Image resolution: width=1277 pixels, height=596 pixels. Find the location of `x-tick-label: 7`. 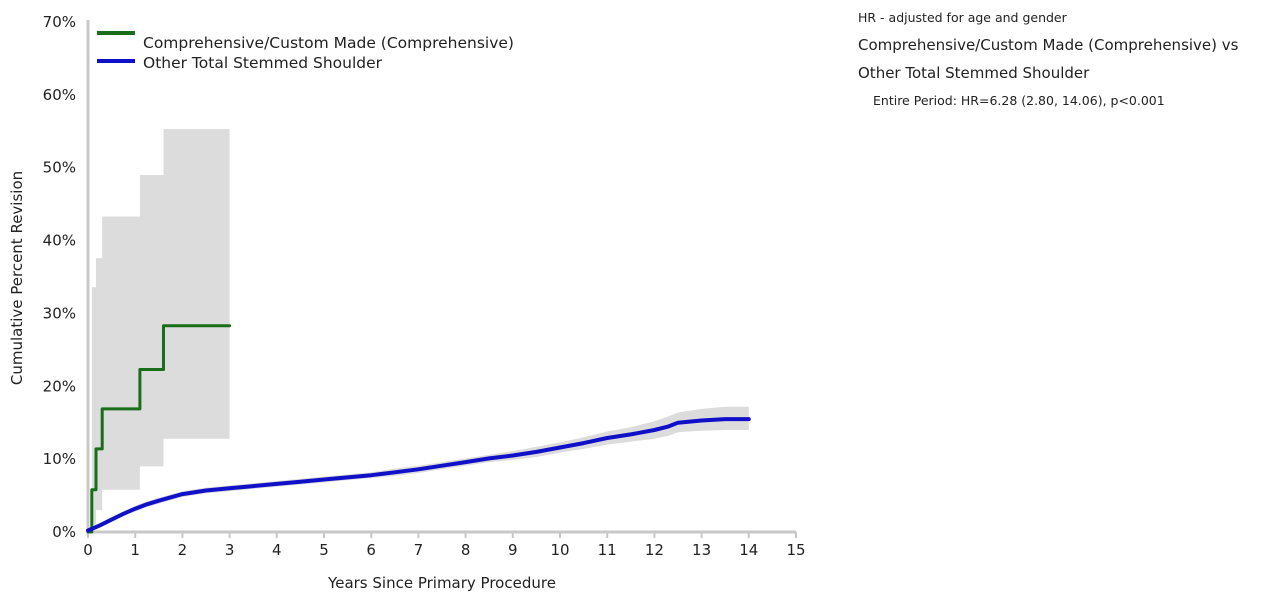

x-tick-label: 7 is located at coordinates (419, 550).